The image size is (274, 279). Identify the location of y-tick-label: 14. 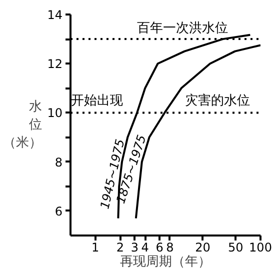
(55, 15).